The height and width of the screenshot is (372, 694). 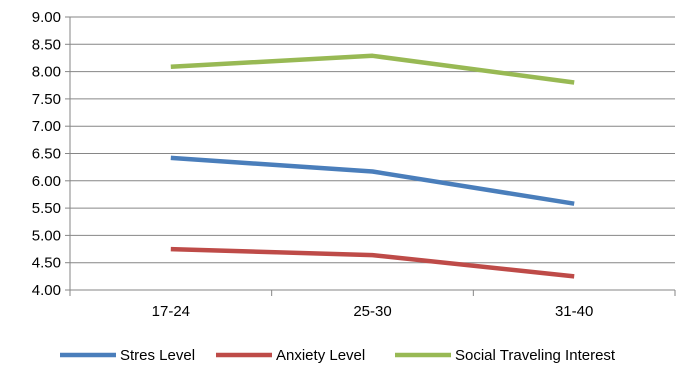 What do you see at coordinates (46, 72) in the screenshot?
I see `y-tick-label: 8.00` at bounding box center [46, 72].